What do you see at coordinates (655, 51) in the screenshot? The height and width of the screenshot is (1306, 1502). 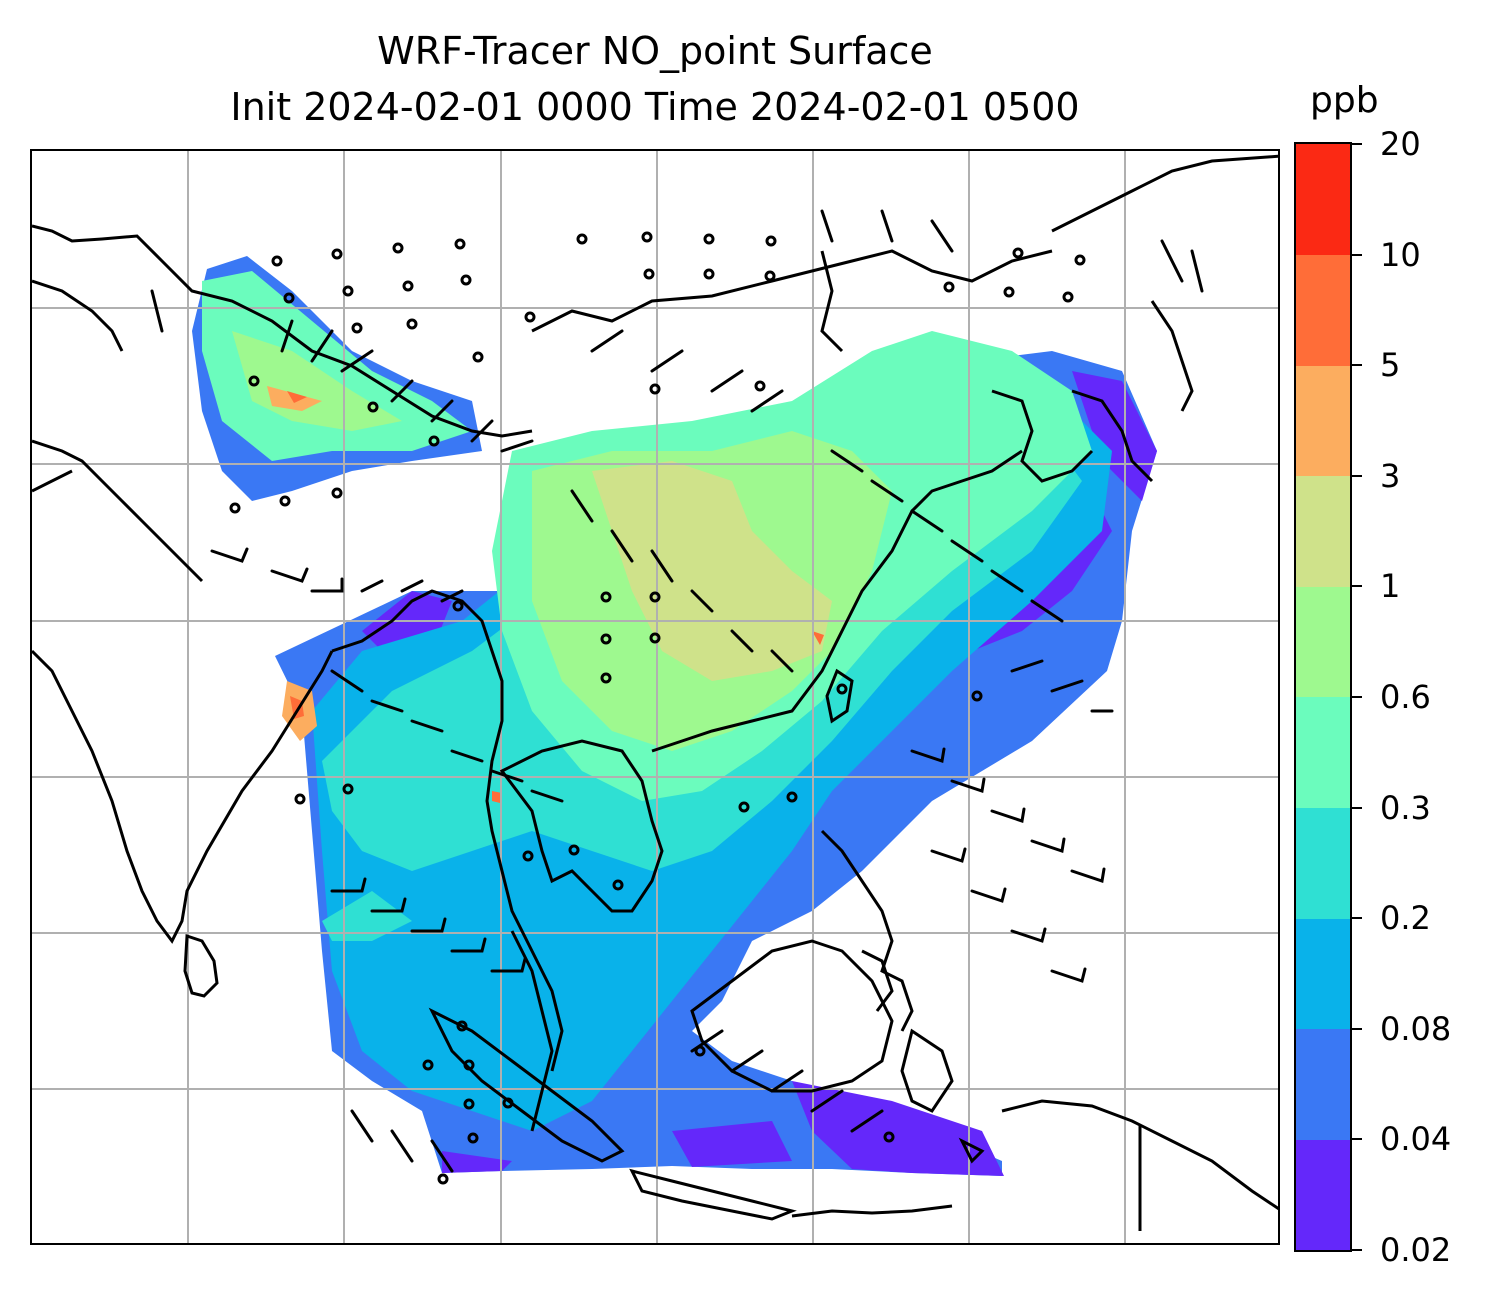 I see `chart-title-line1: WRF-Tracer NO_point Surface` at bounding box center [655, 51].